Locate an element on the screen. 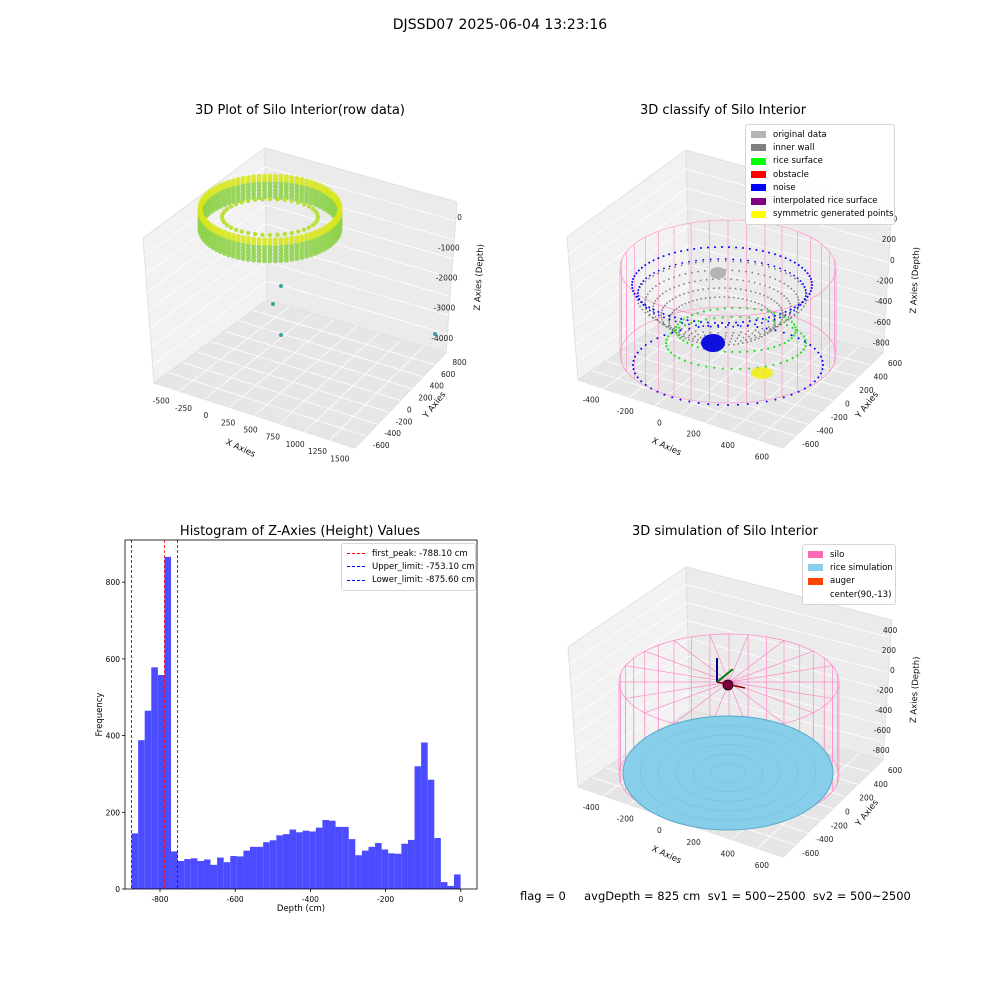 This screenshot has height=1000, width=1000. panel4-silo-spoke is located at coordinates (687, 697).